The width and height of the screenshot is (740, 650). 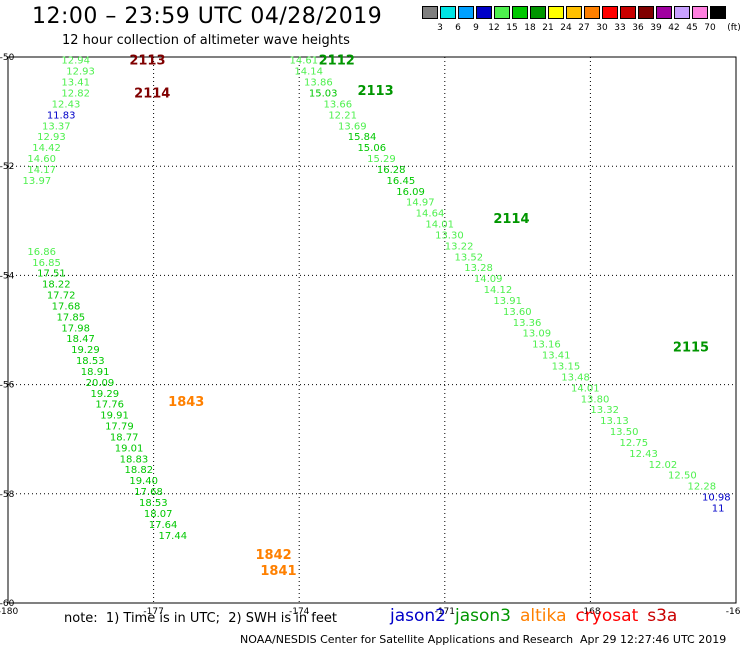 What do you see at coordinates (469, 257) in the screenshot?
I see `wave-height-value: 13.52` at bounding box center [469, 257].